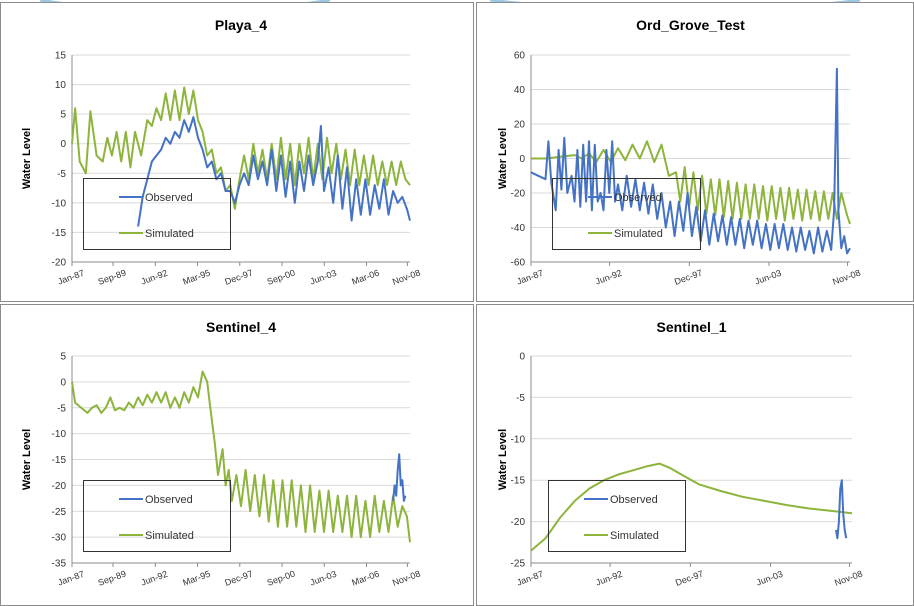 The width and height of the screenshot is (914, 606). I want to click on y-tick-label: 10, so click(61, 85).